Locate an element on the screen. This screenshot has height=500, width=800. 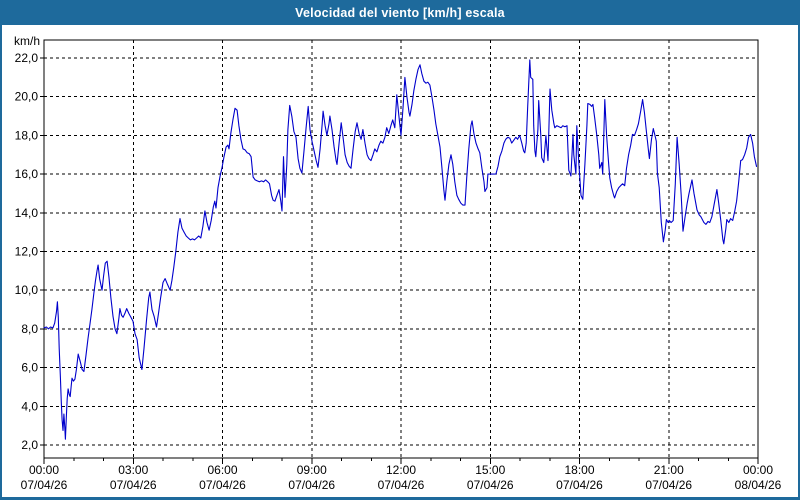
y-tick-label: 16,0 is located at coordinates (27, 174).